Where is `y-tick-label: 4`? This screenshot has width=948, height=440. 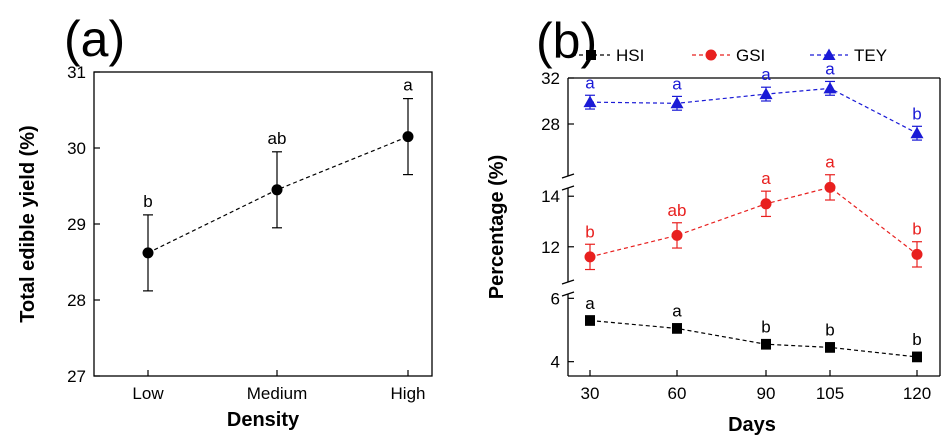 y-tick-label: 4 is located at coordinates (555, 362).